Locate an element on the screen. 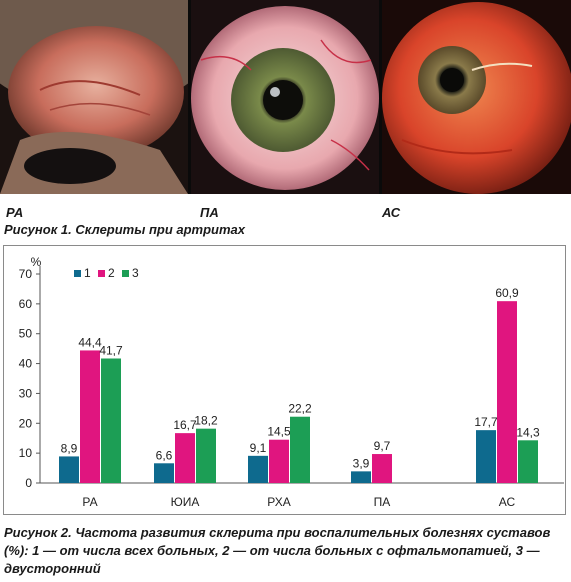  photo-label-pa: ПА is located at coordinates (209, 212).